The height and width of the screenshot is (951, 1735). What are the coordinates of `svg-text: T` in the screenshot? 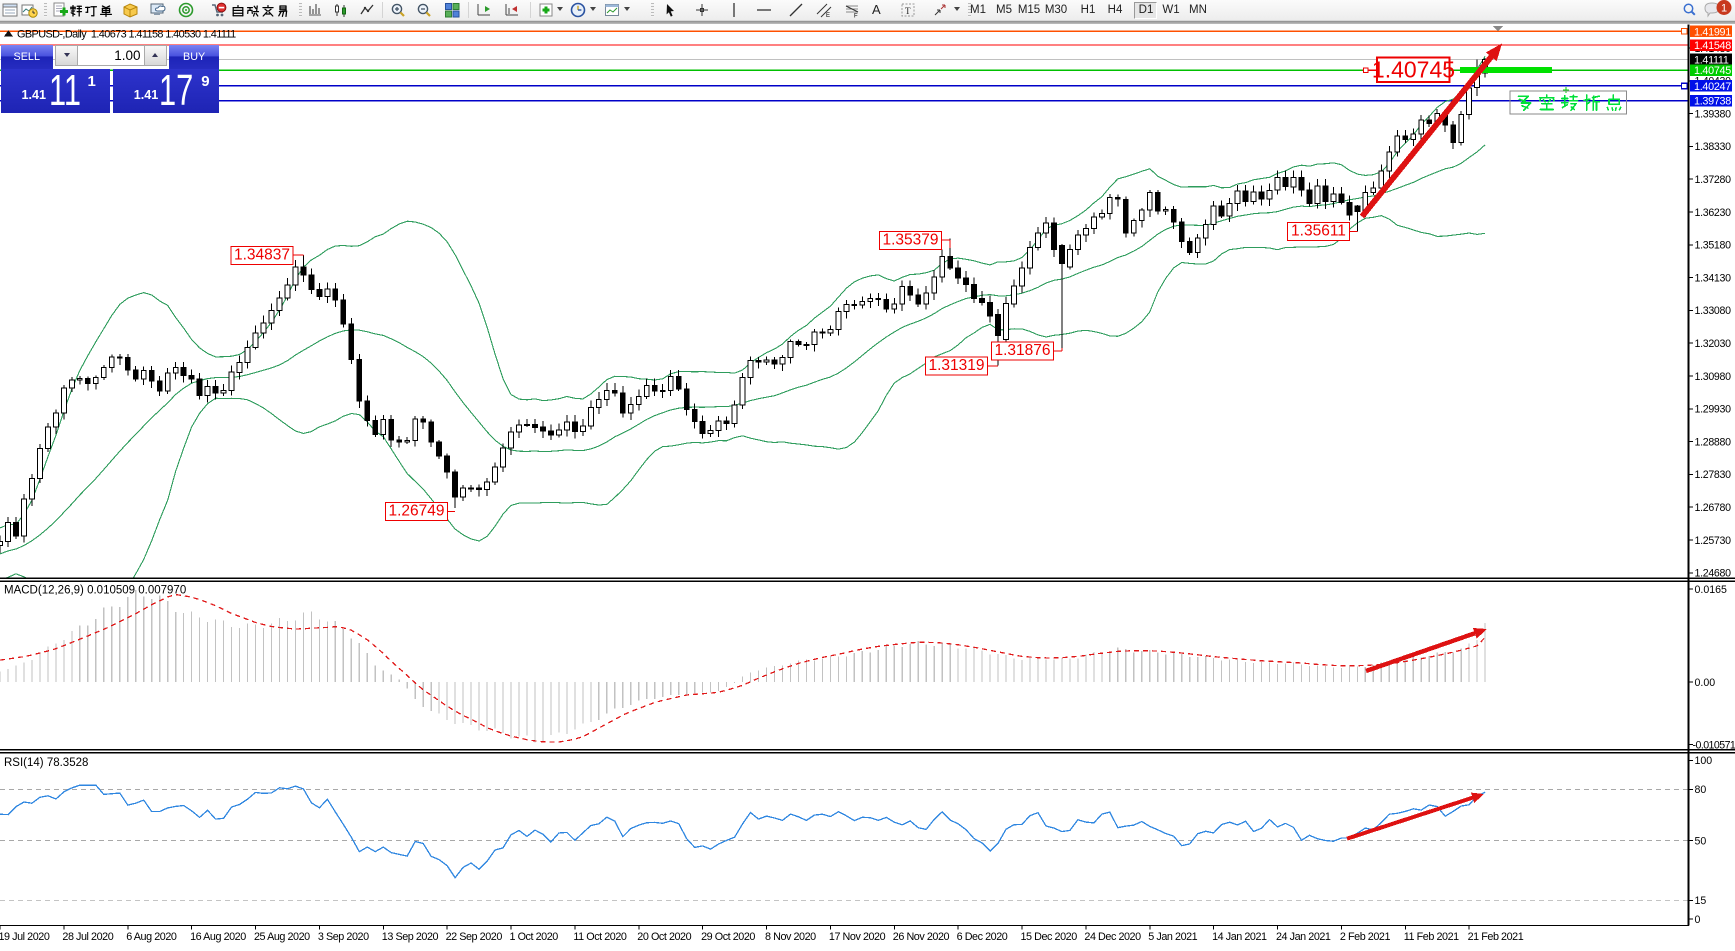 It's located at (908, 11).